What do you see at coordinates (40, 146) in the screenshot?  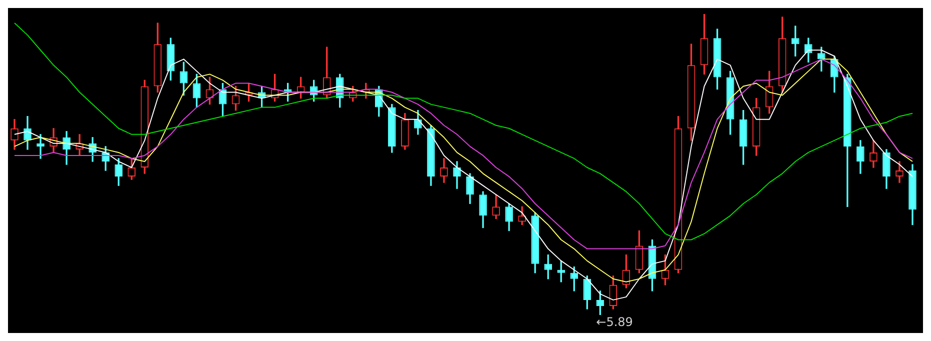 I see `candlestick` at bounding box center [40, 146].